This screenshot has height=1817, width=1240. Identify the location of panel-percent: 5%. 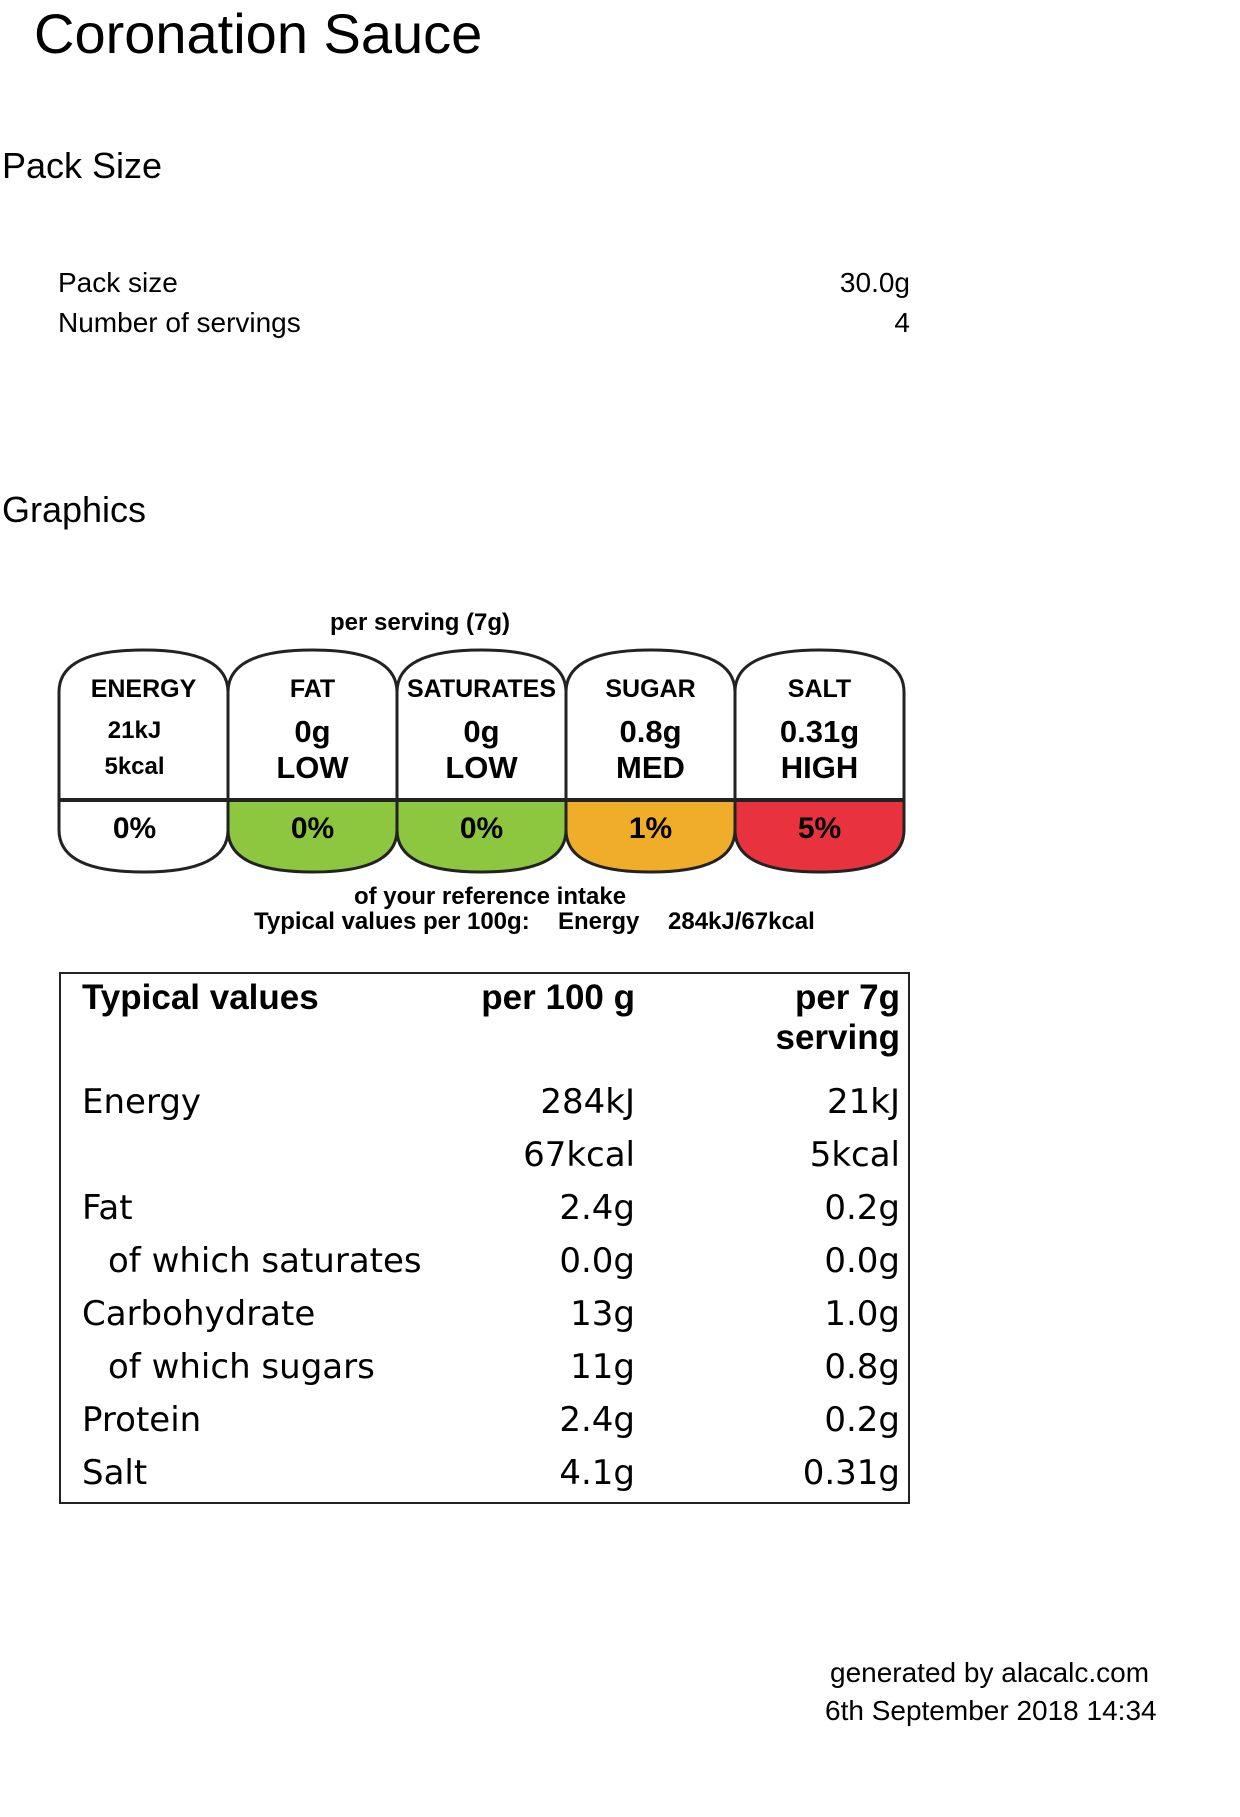
(819, 828).